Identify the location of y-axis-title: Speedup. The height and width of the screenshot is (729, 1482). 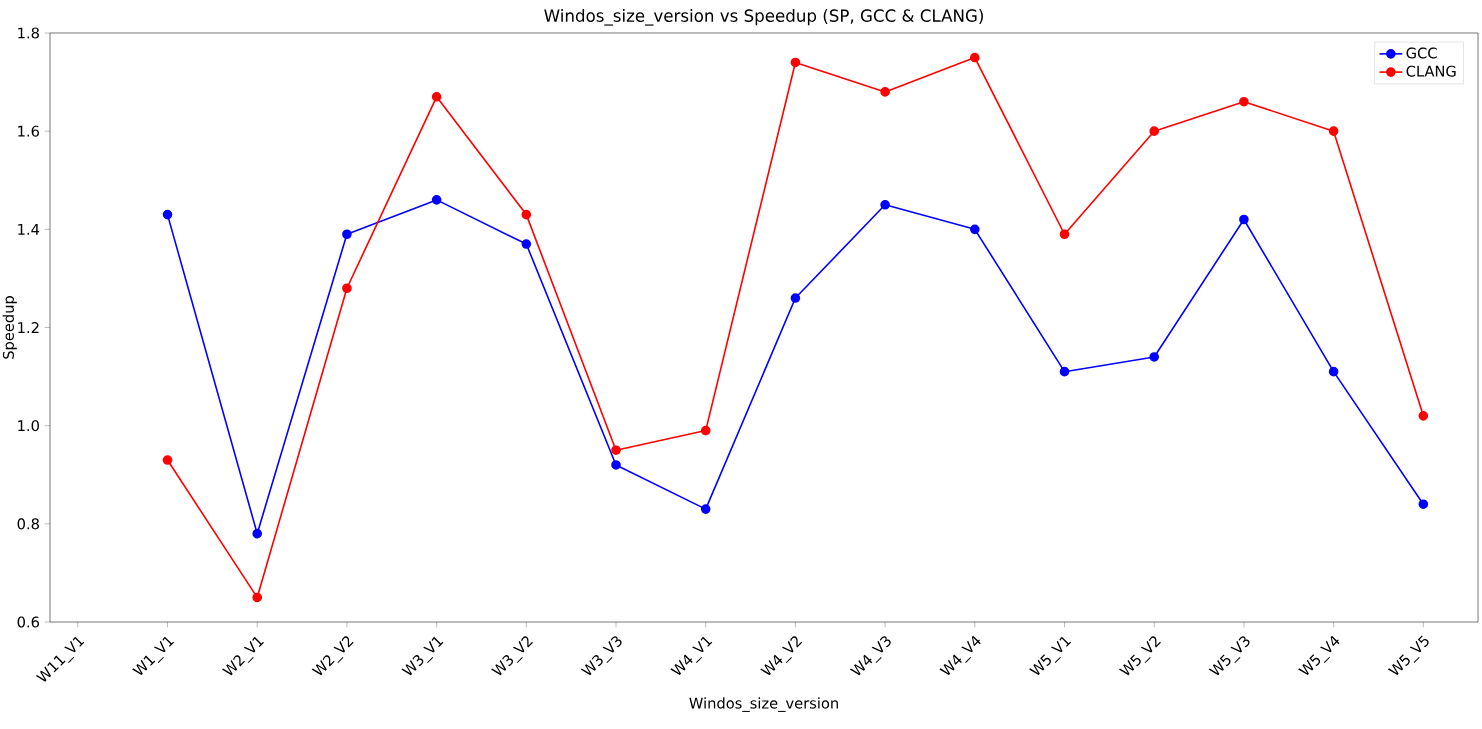
(9, 327).